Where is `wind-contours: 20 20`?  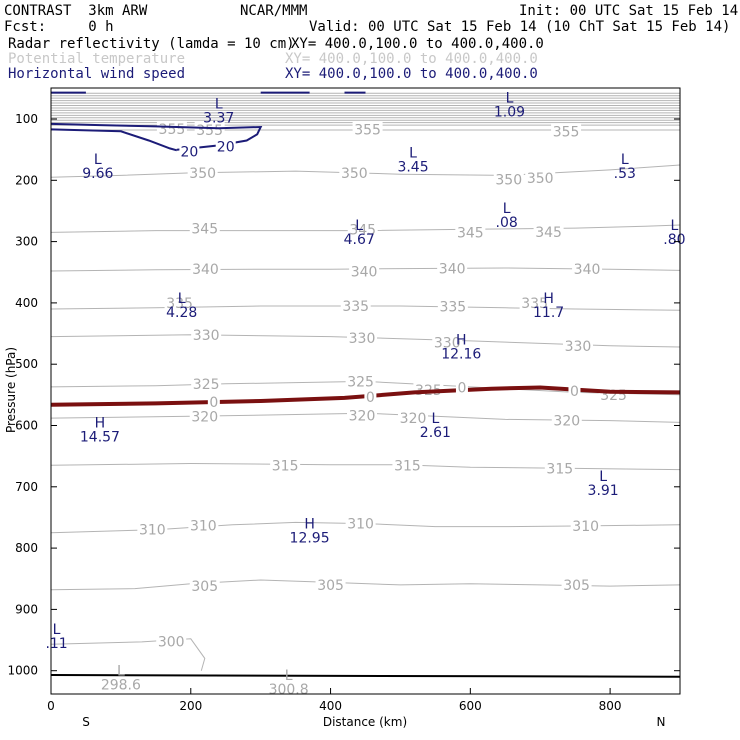 wind-contours: 20 20 is located at coordinates (208, 125).